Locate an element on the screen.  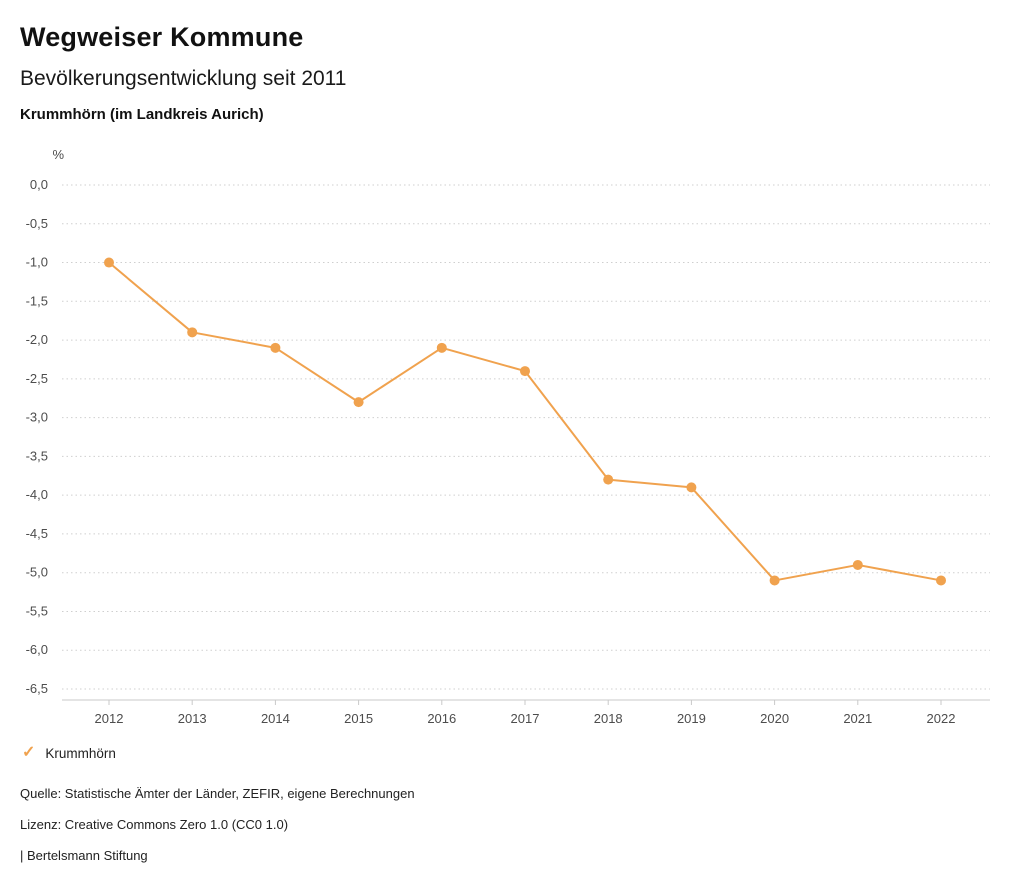
legend-label: Krummhörn is located at coordinates (80, 753).